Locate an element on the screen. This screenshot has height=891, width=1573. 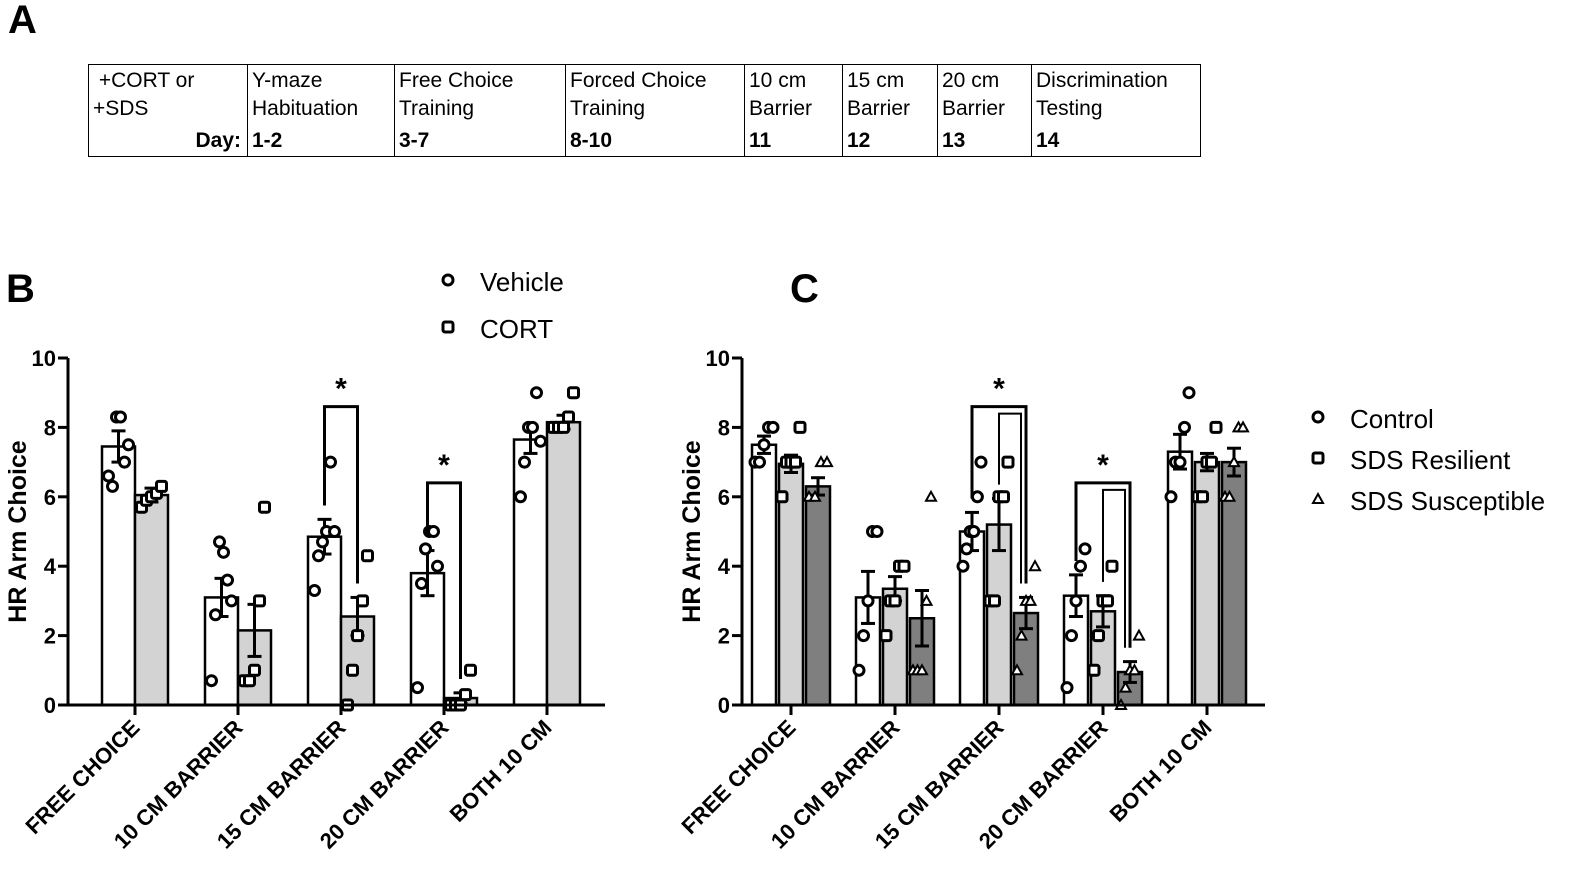
panel-label-a: A is located at coordinates (22, 21).